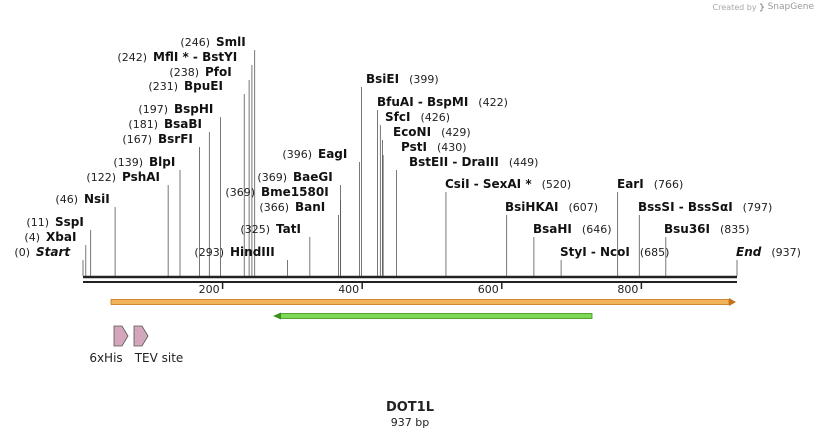 This screenshot has width=820, height=439. I want to click on site-label-bpuei: (231) BpuEI, so click(185, 86).